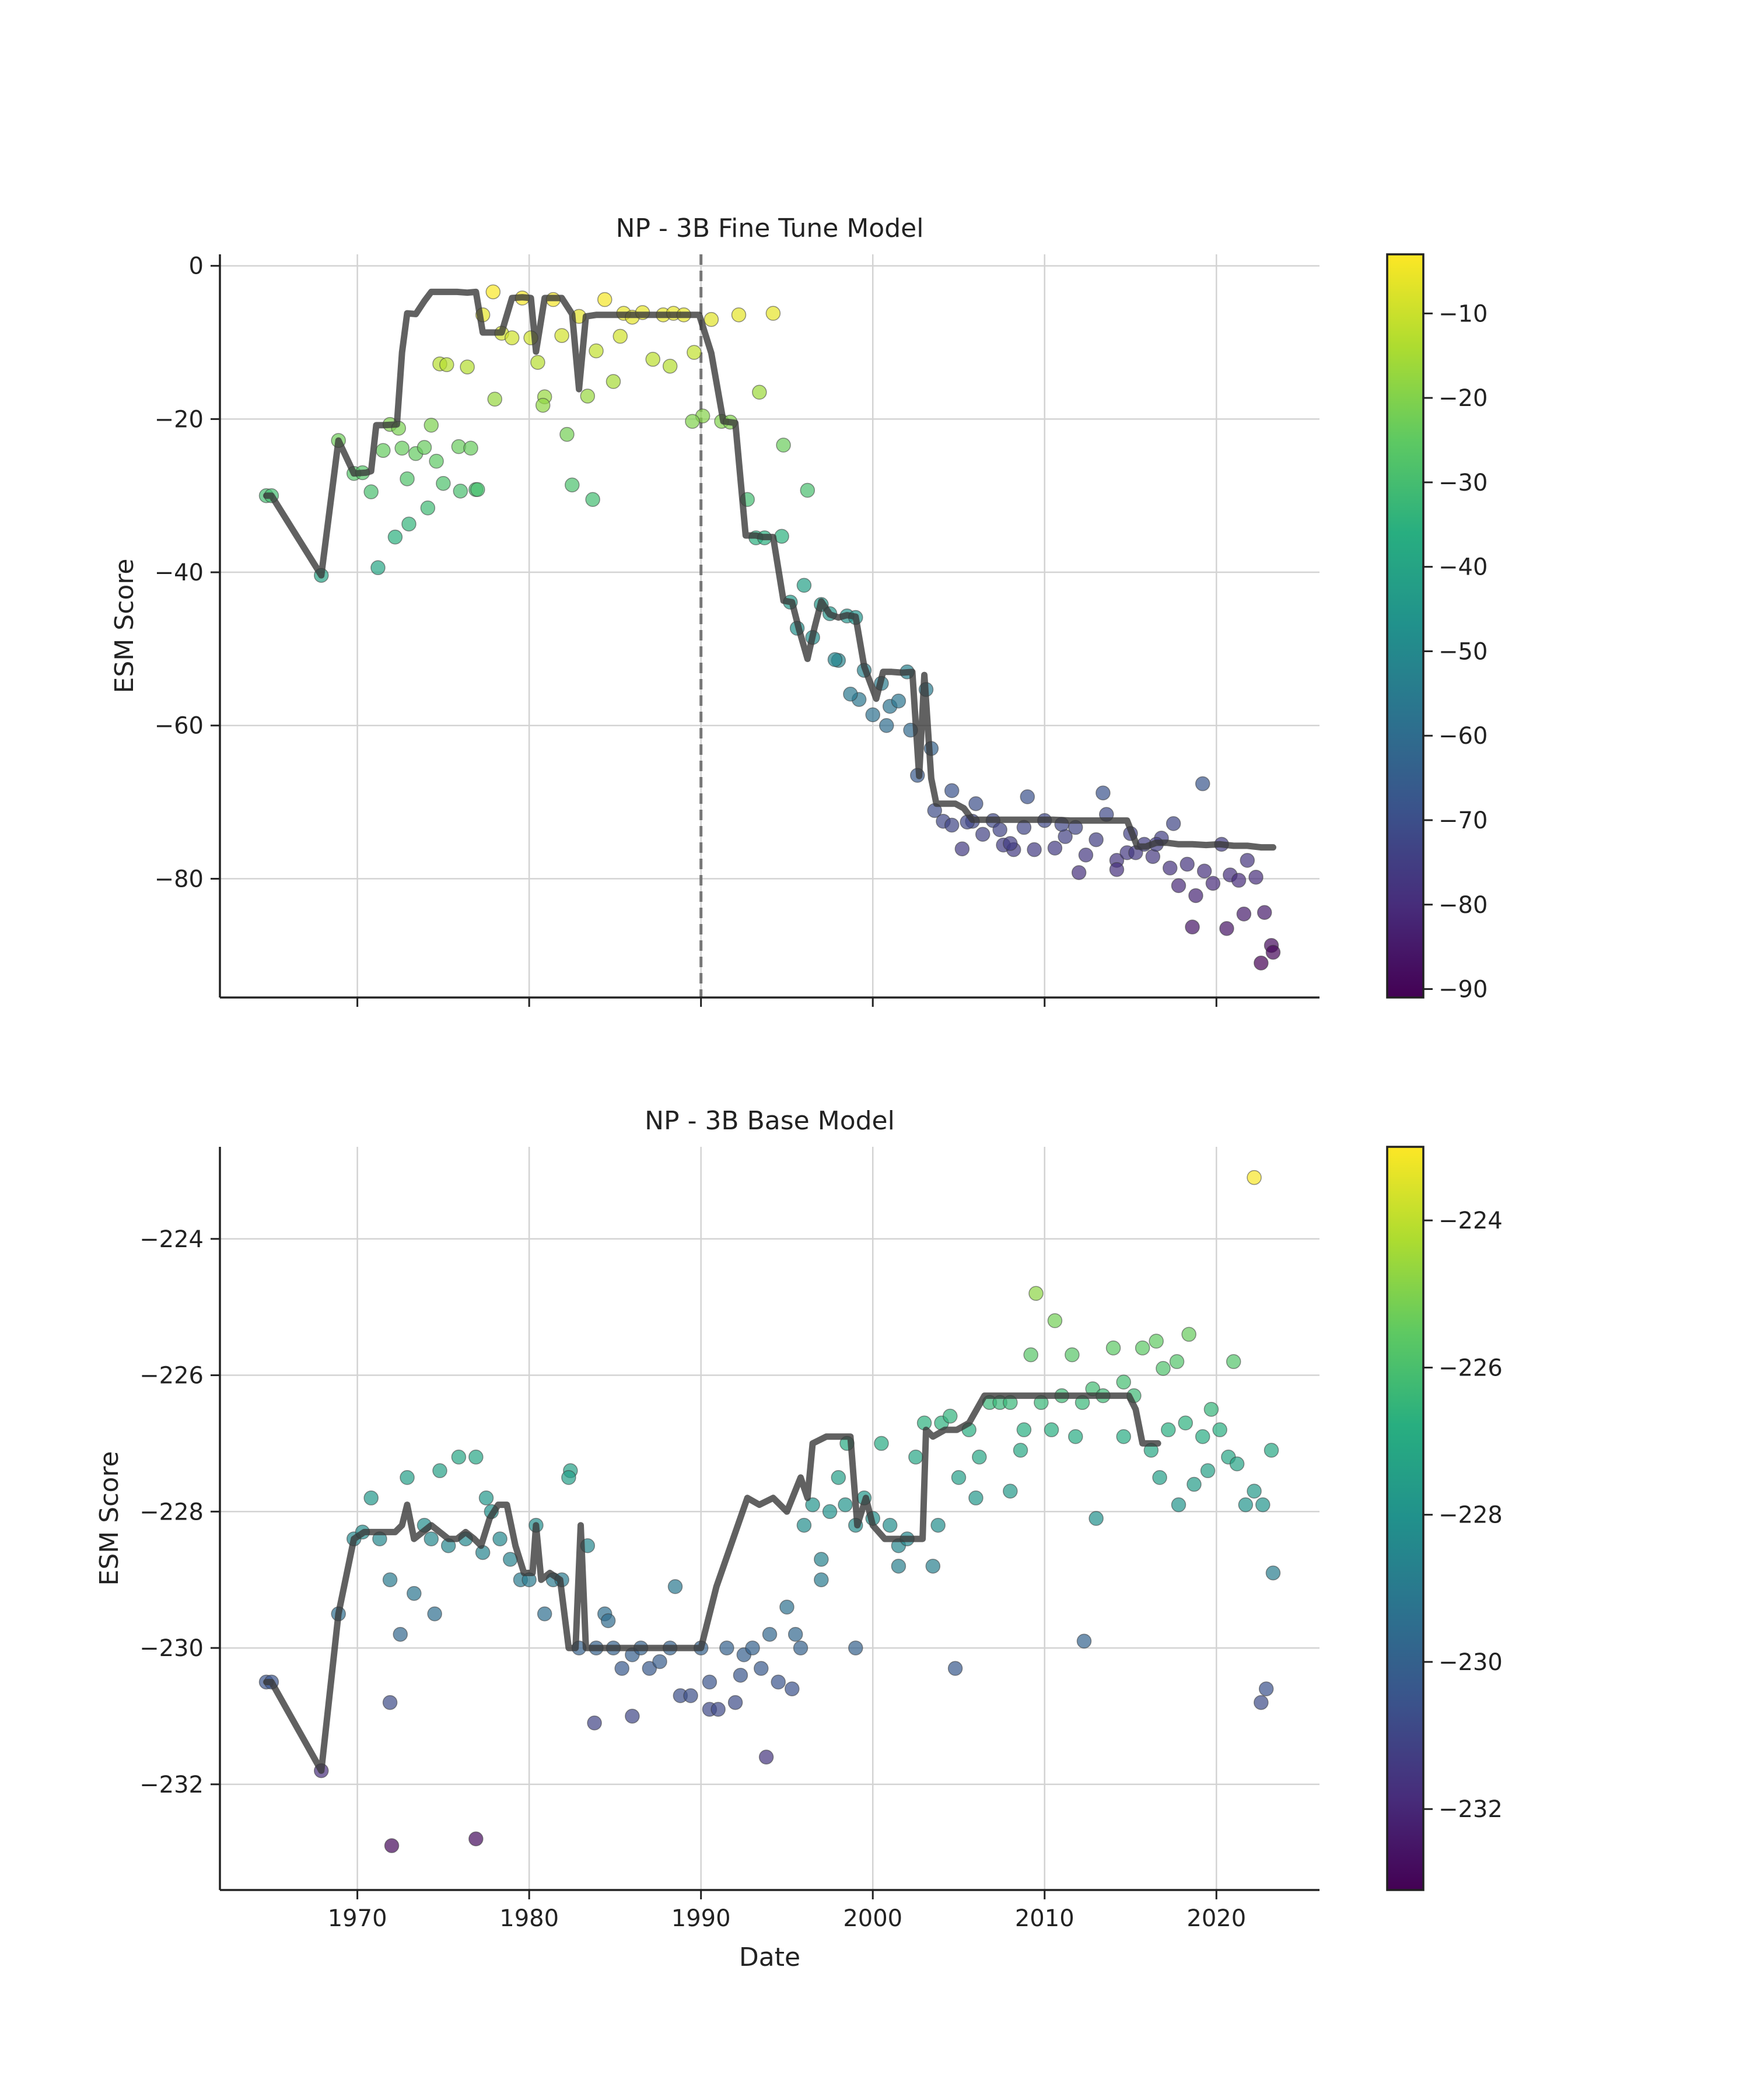 The height and width of the screenshot is (2100, 1750). What do you see at coordinates (1463, 820) in the screenshot?
I see `fine-tune-colorbar-tick-label: −70` at bounding box center [1463, 820].